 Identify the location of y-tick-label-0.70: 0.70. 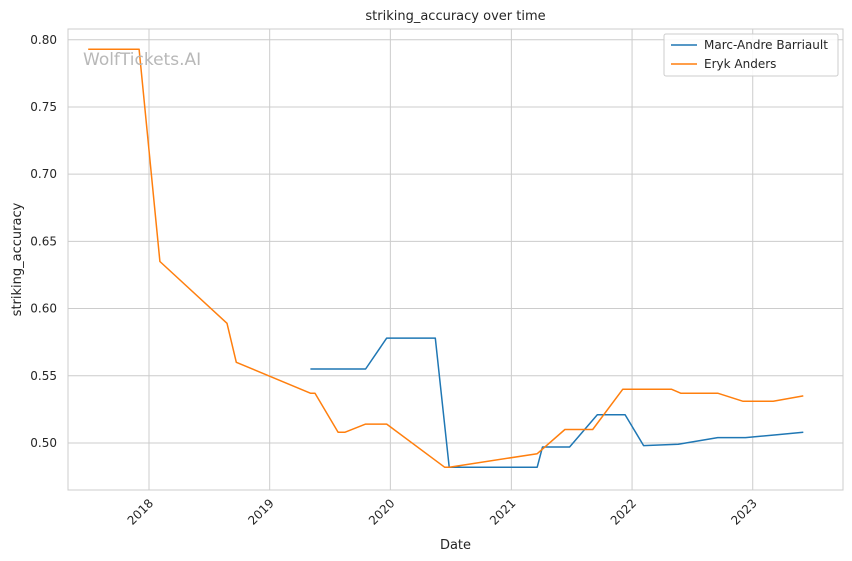
(43, 174).